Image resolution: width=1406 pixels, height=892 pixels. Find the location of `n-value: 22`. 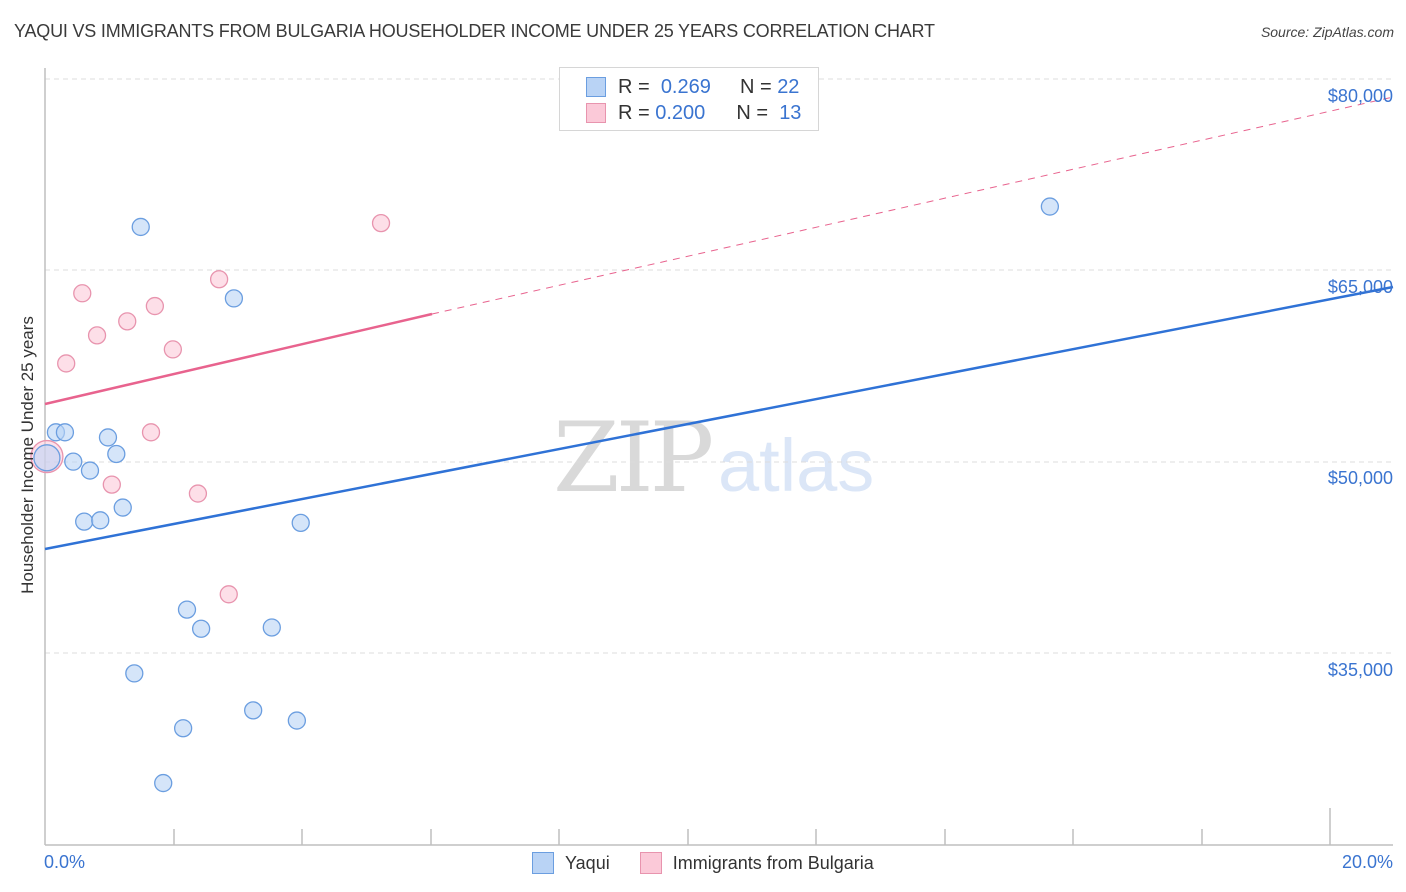

n-value: 22 is located at coordinates (788, 86).